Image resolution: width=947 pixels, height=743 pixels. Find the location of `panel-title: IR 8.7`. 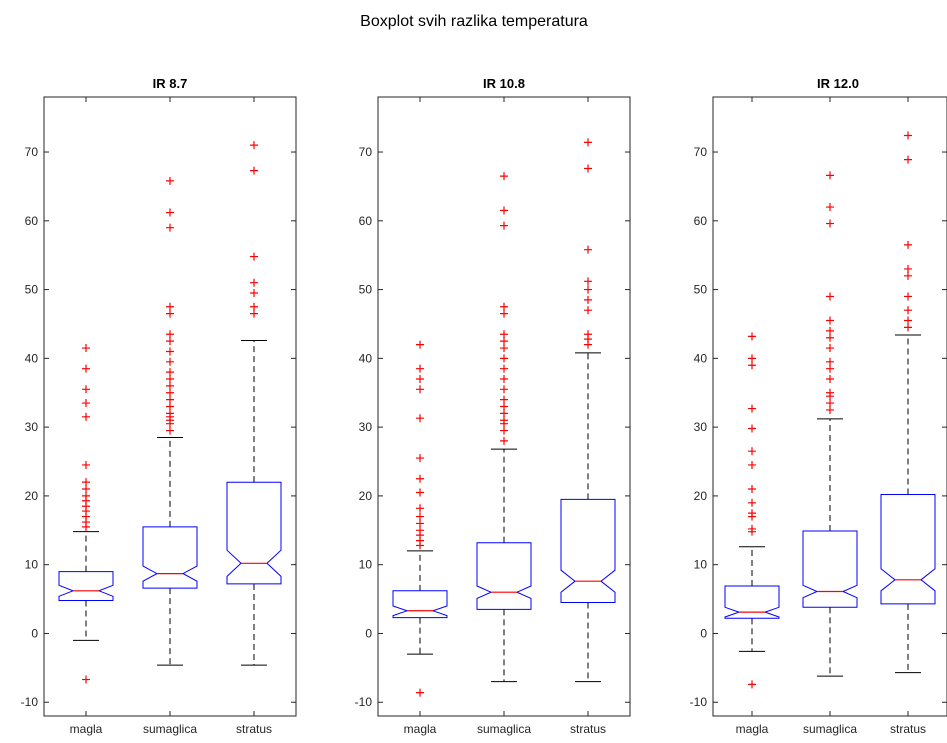

panel-title: IR 8.7 is located at coordinates (170, 83).